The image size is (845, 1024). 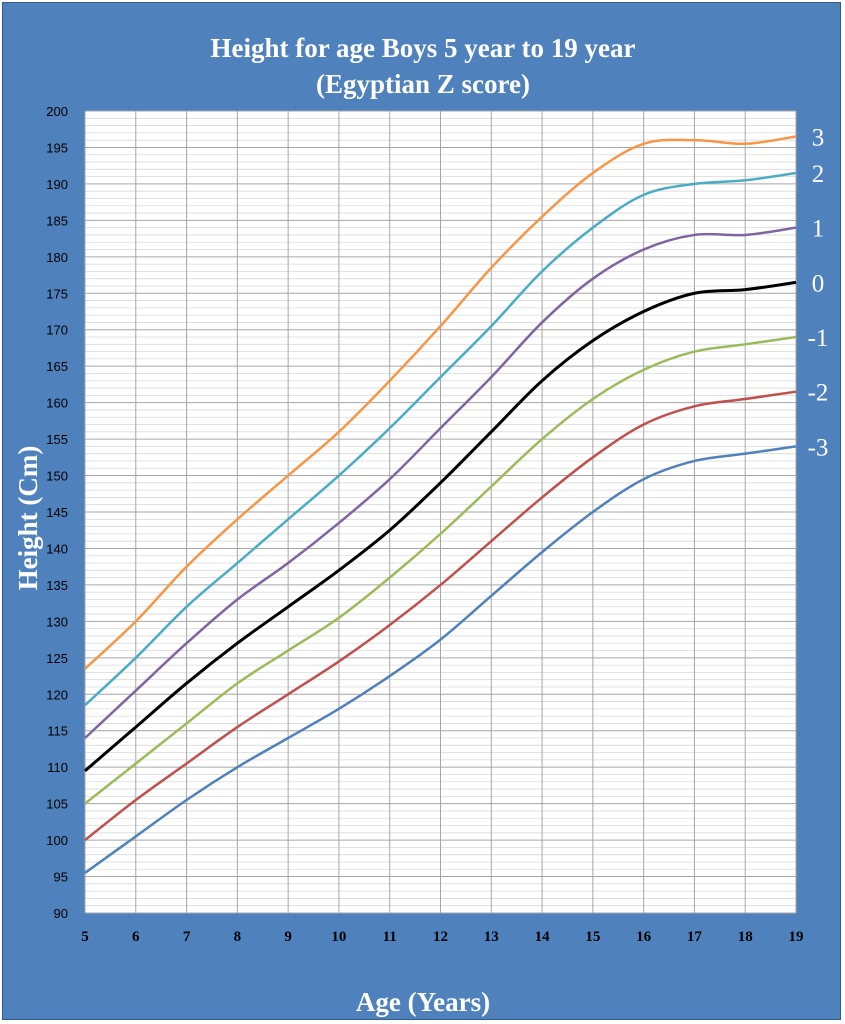 What do you see at coordinates (57, 731) in the screenshot?
I see `y-tick-label: 115` at bounding box center [57, 731].